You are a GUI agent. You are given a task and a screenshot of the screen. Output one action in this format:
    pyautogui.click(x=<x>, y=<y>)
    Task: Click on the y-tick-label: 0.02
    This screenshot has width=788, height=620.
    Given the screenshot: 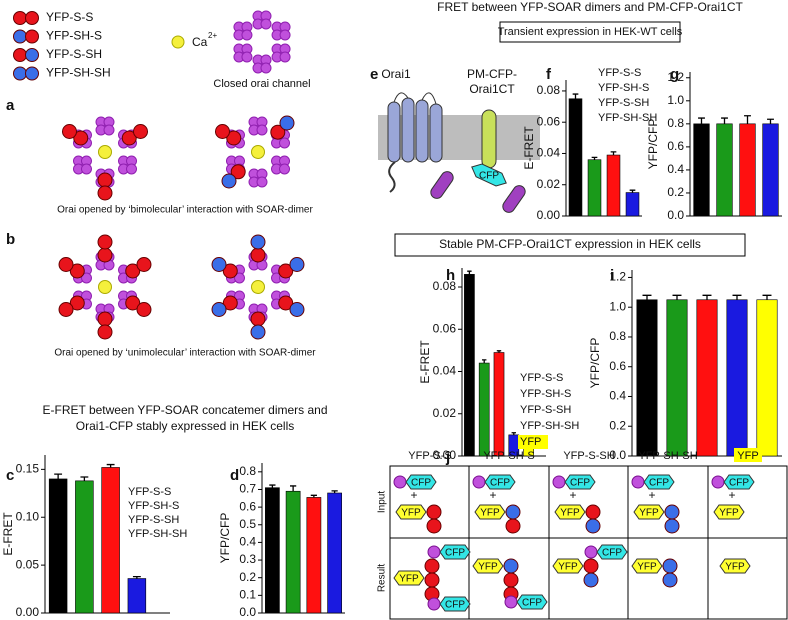 What is the action you would take?
    pyautogui.click(x=445, y=413)
    